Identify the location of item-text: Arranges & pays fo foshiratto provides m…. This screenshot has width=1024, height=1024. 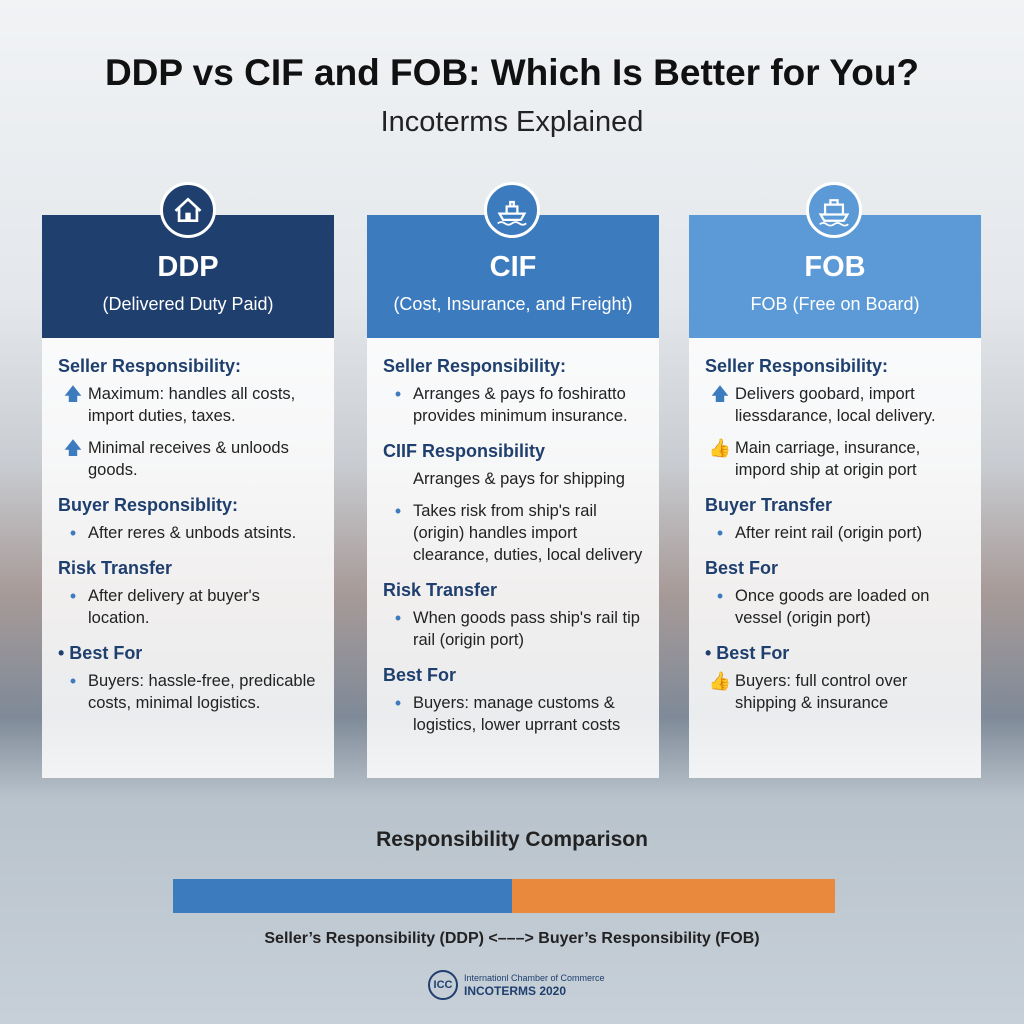
(520, 405).